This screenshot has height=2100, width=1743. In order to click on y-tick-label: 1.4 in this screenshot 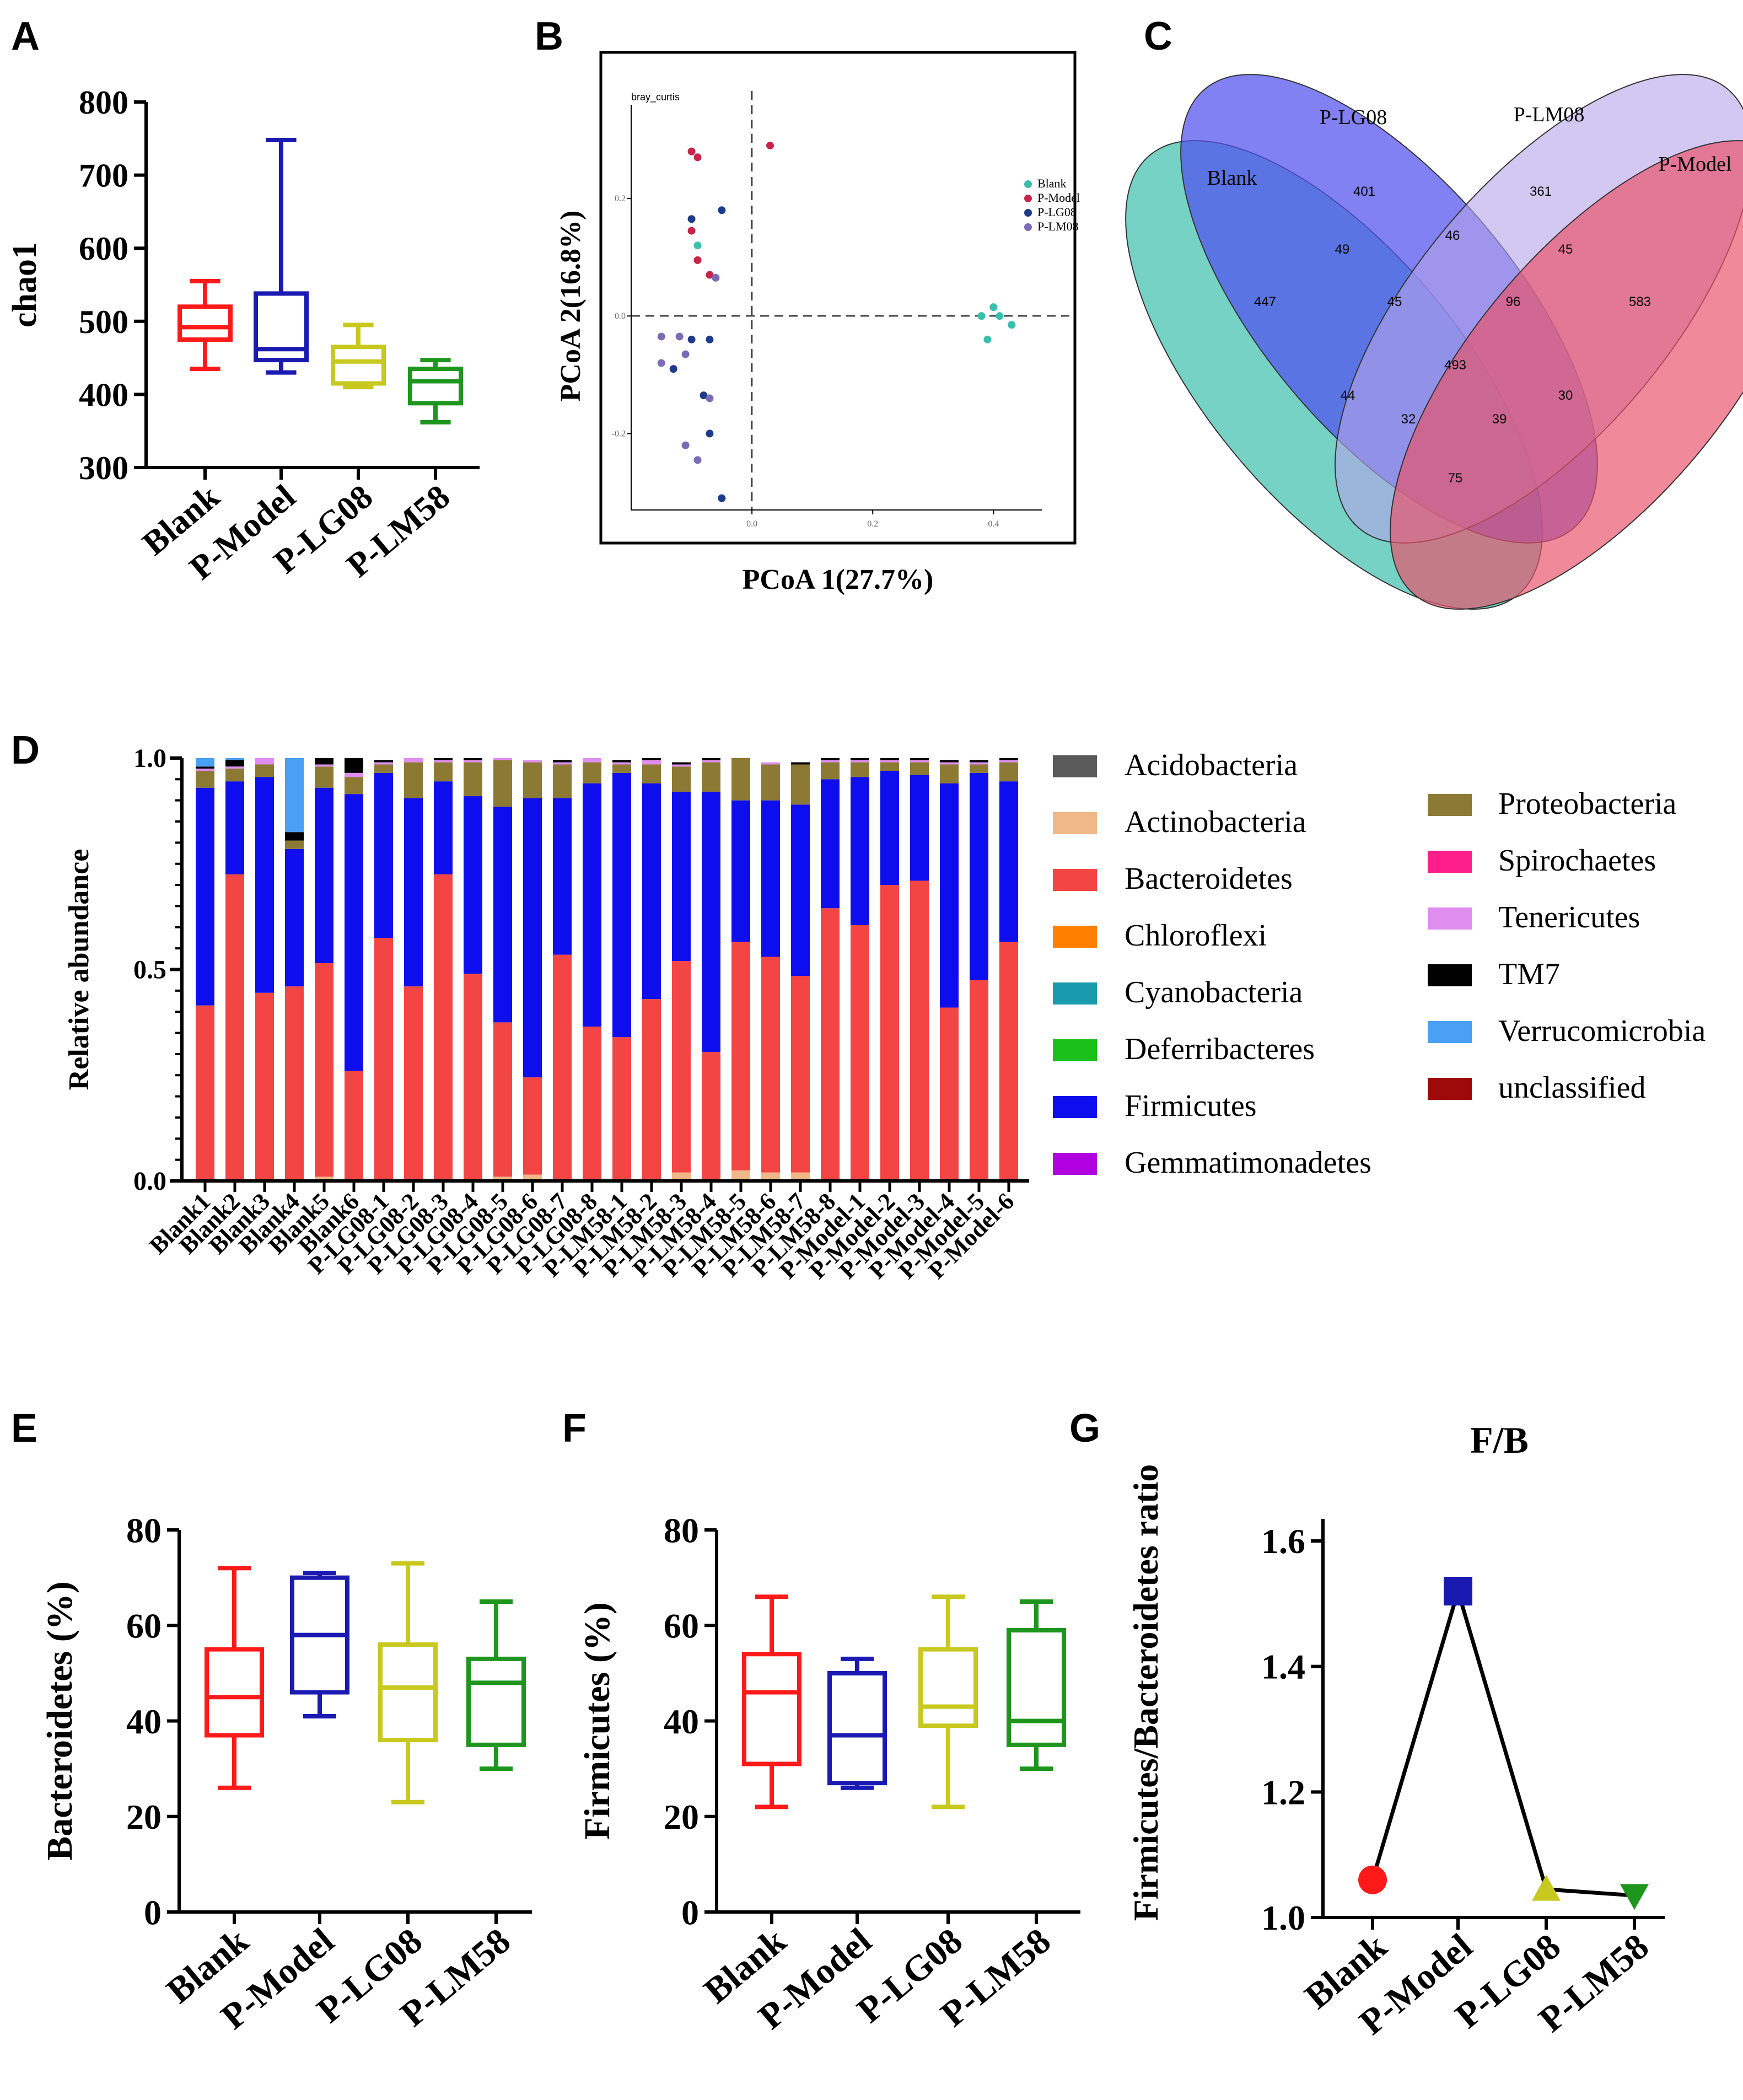, I will do `click(1283, 1667)`.